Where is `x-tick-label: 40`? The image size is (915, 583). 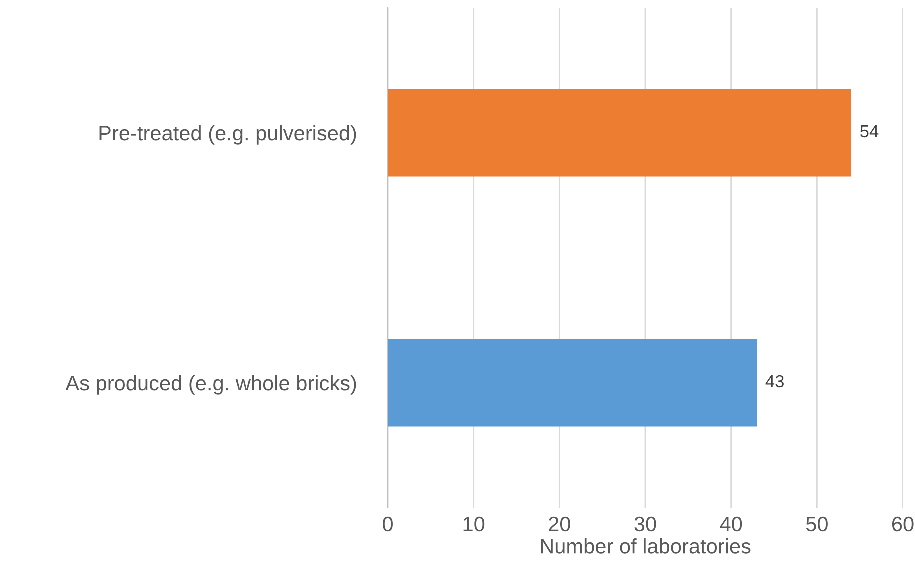 x-tick-label: 40 is located at coordinates (731, 524).